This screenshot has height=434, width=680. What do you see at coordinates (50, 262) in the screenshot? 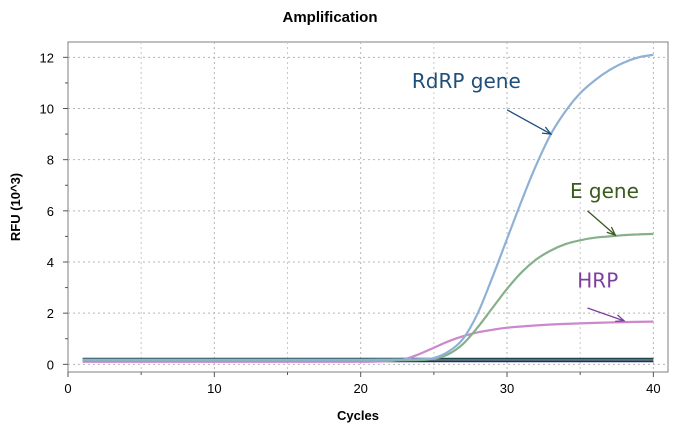
I see `y-tick-label: 4` at bounding box center [50, 262].